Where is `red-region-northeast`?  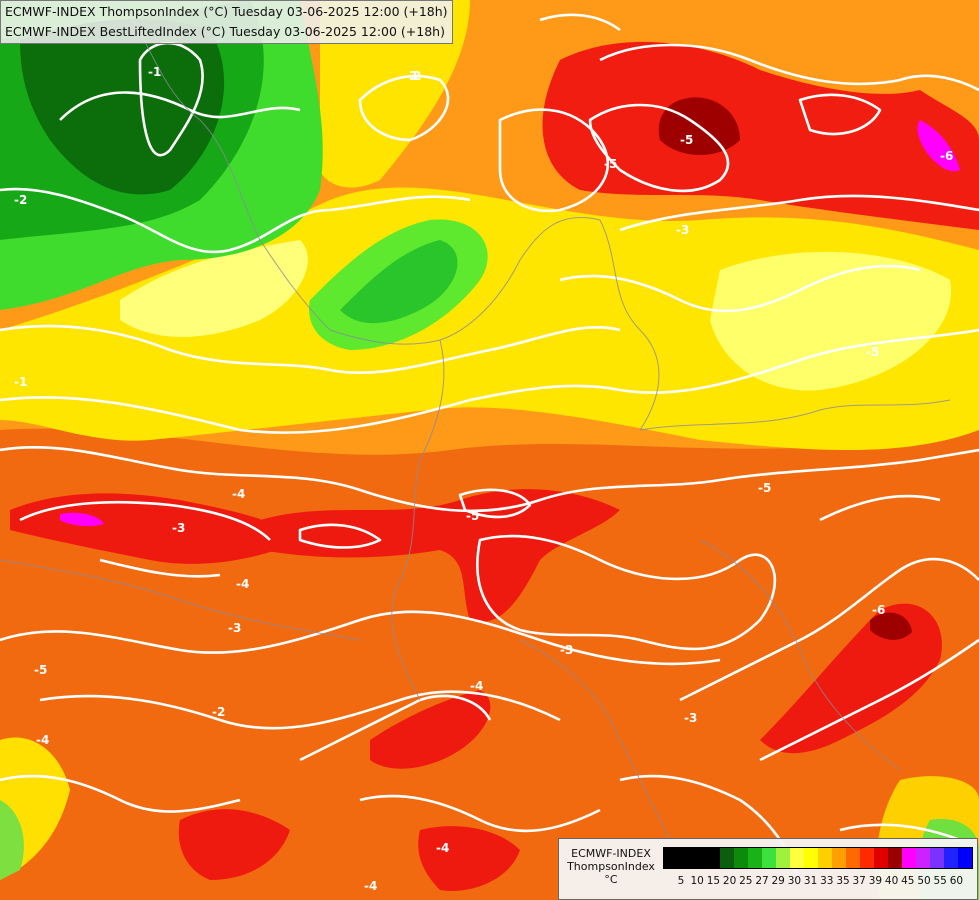
red-region-northeast is located at coordinates (760, 136).